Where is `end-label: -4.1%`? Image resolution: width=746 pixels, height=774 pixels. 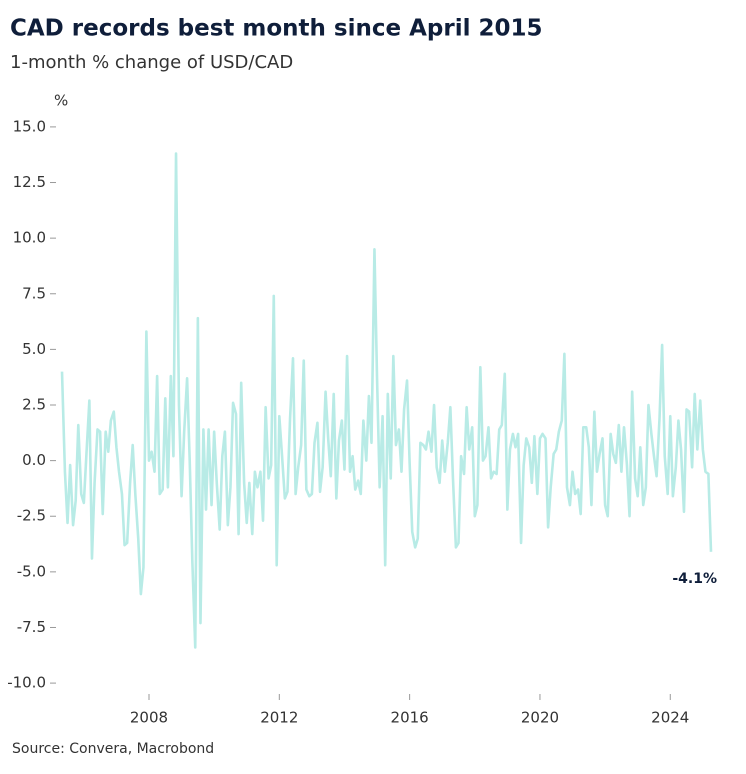 end-label: -4.1% is located at coordinates (694, 579).